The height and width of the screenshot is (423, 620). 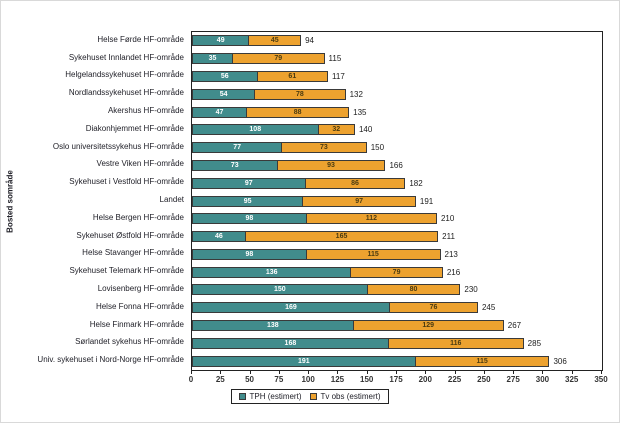 What do you see at coordinates (377, 148) in the screenshot?
I see `total-label: 150` at bounding box center [377, 148].